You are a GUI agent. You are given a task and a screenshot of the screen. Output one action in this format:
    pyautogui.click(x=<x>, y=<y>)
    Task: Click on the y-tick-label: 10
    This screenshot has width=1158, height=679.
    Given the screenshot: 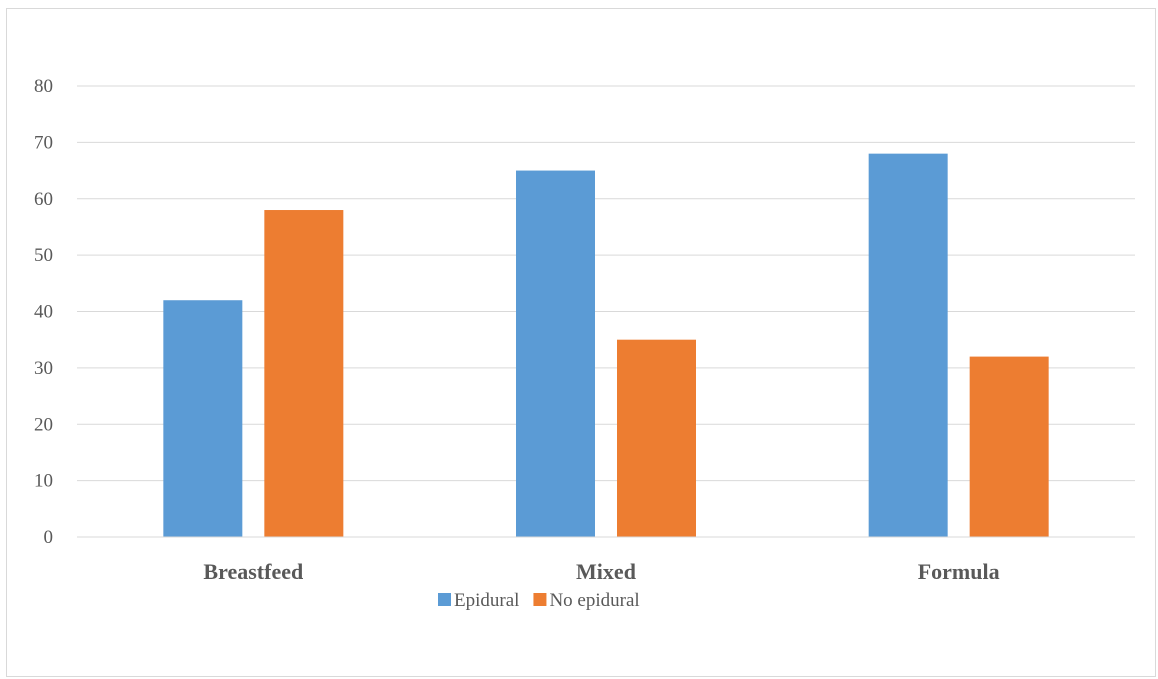 What is the action you would take?
    pyautogui.click(x=43, y=481)
    